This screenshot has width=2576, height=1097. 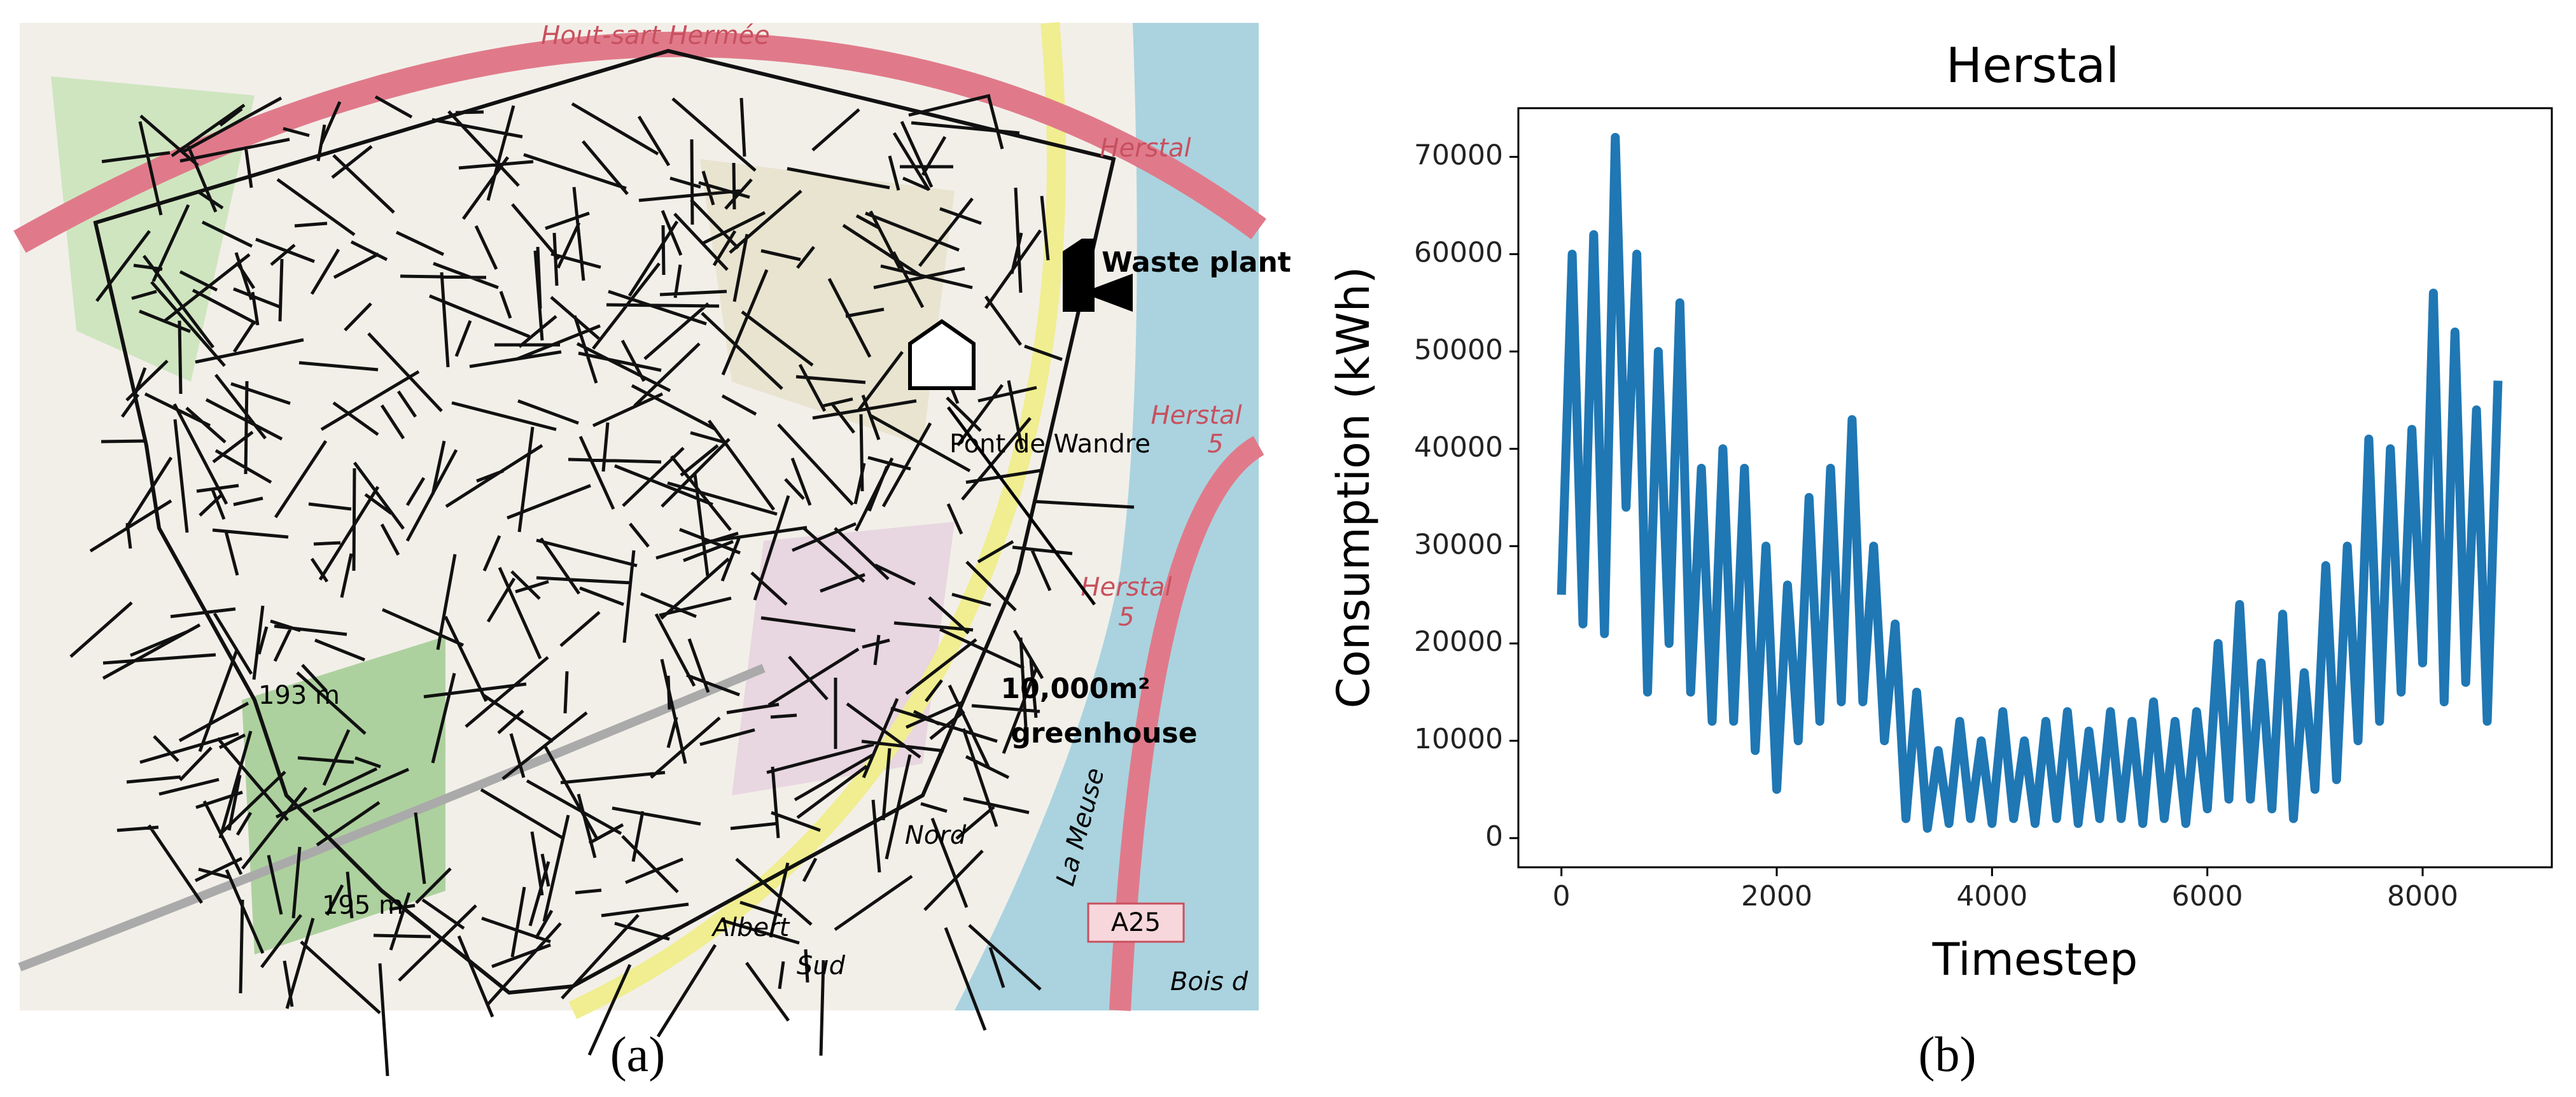 What do you see at coordinates (942, 354) in the screenshot?
I see `greenhouse-icon` at bounding box center [942, 354].